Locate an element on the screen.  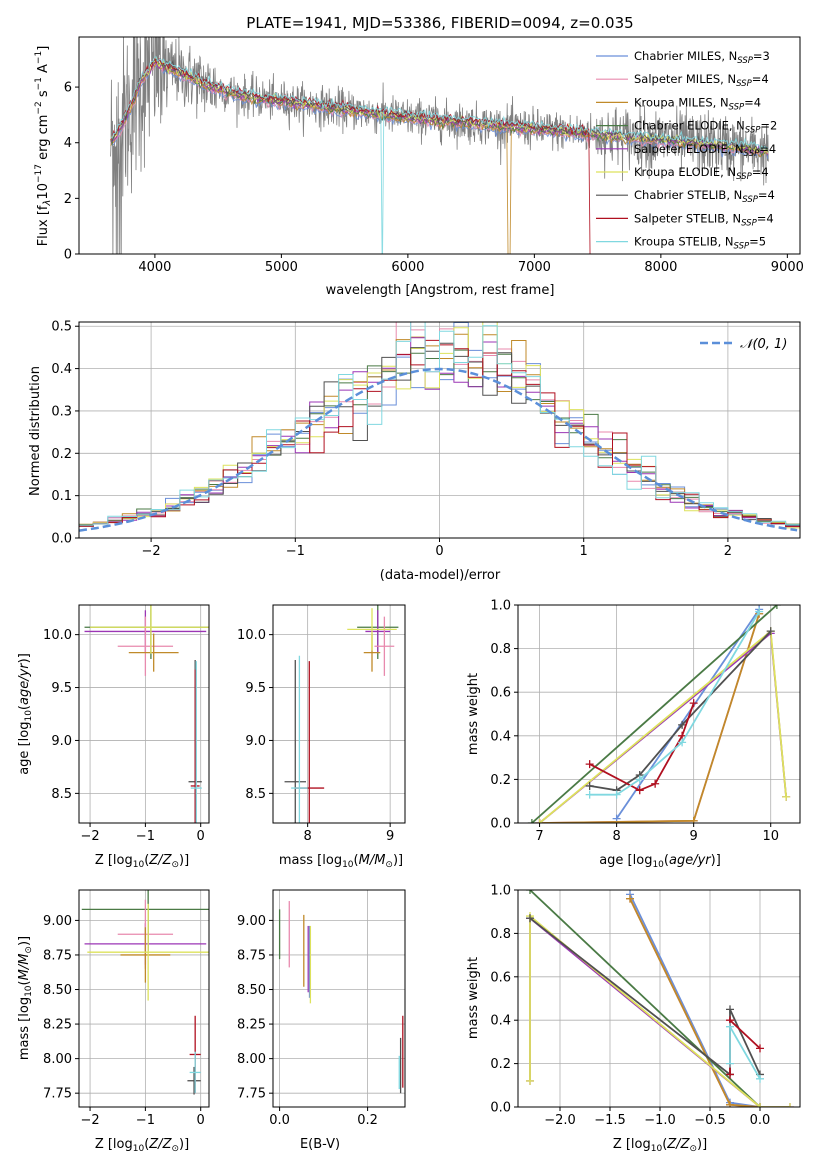
mass-vs-ebv-labels: E(B-V) is located at coordinates (320, 1144).